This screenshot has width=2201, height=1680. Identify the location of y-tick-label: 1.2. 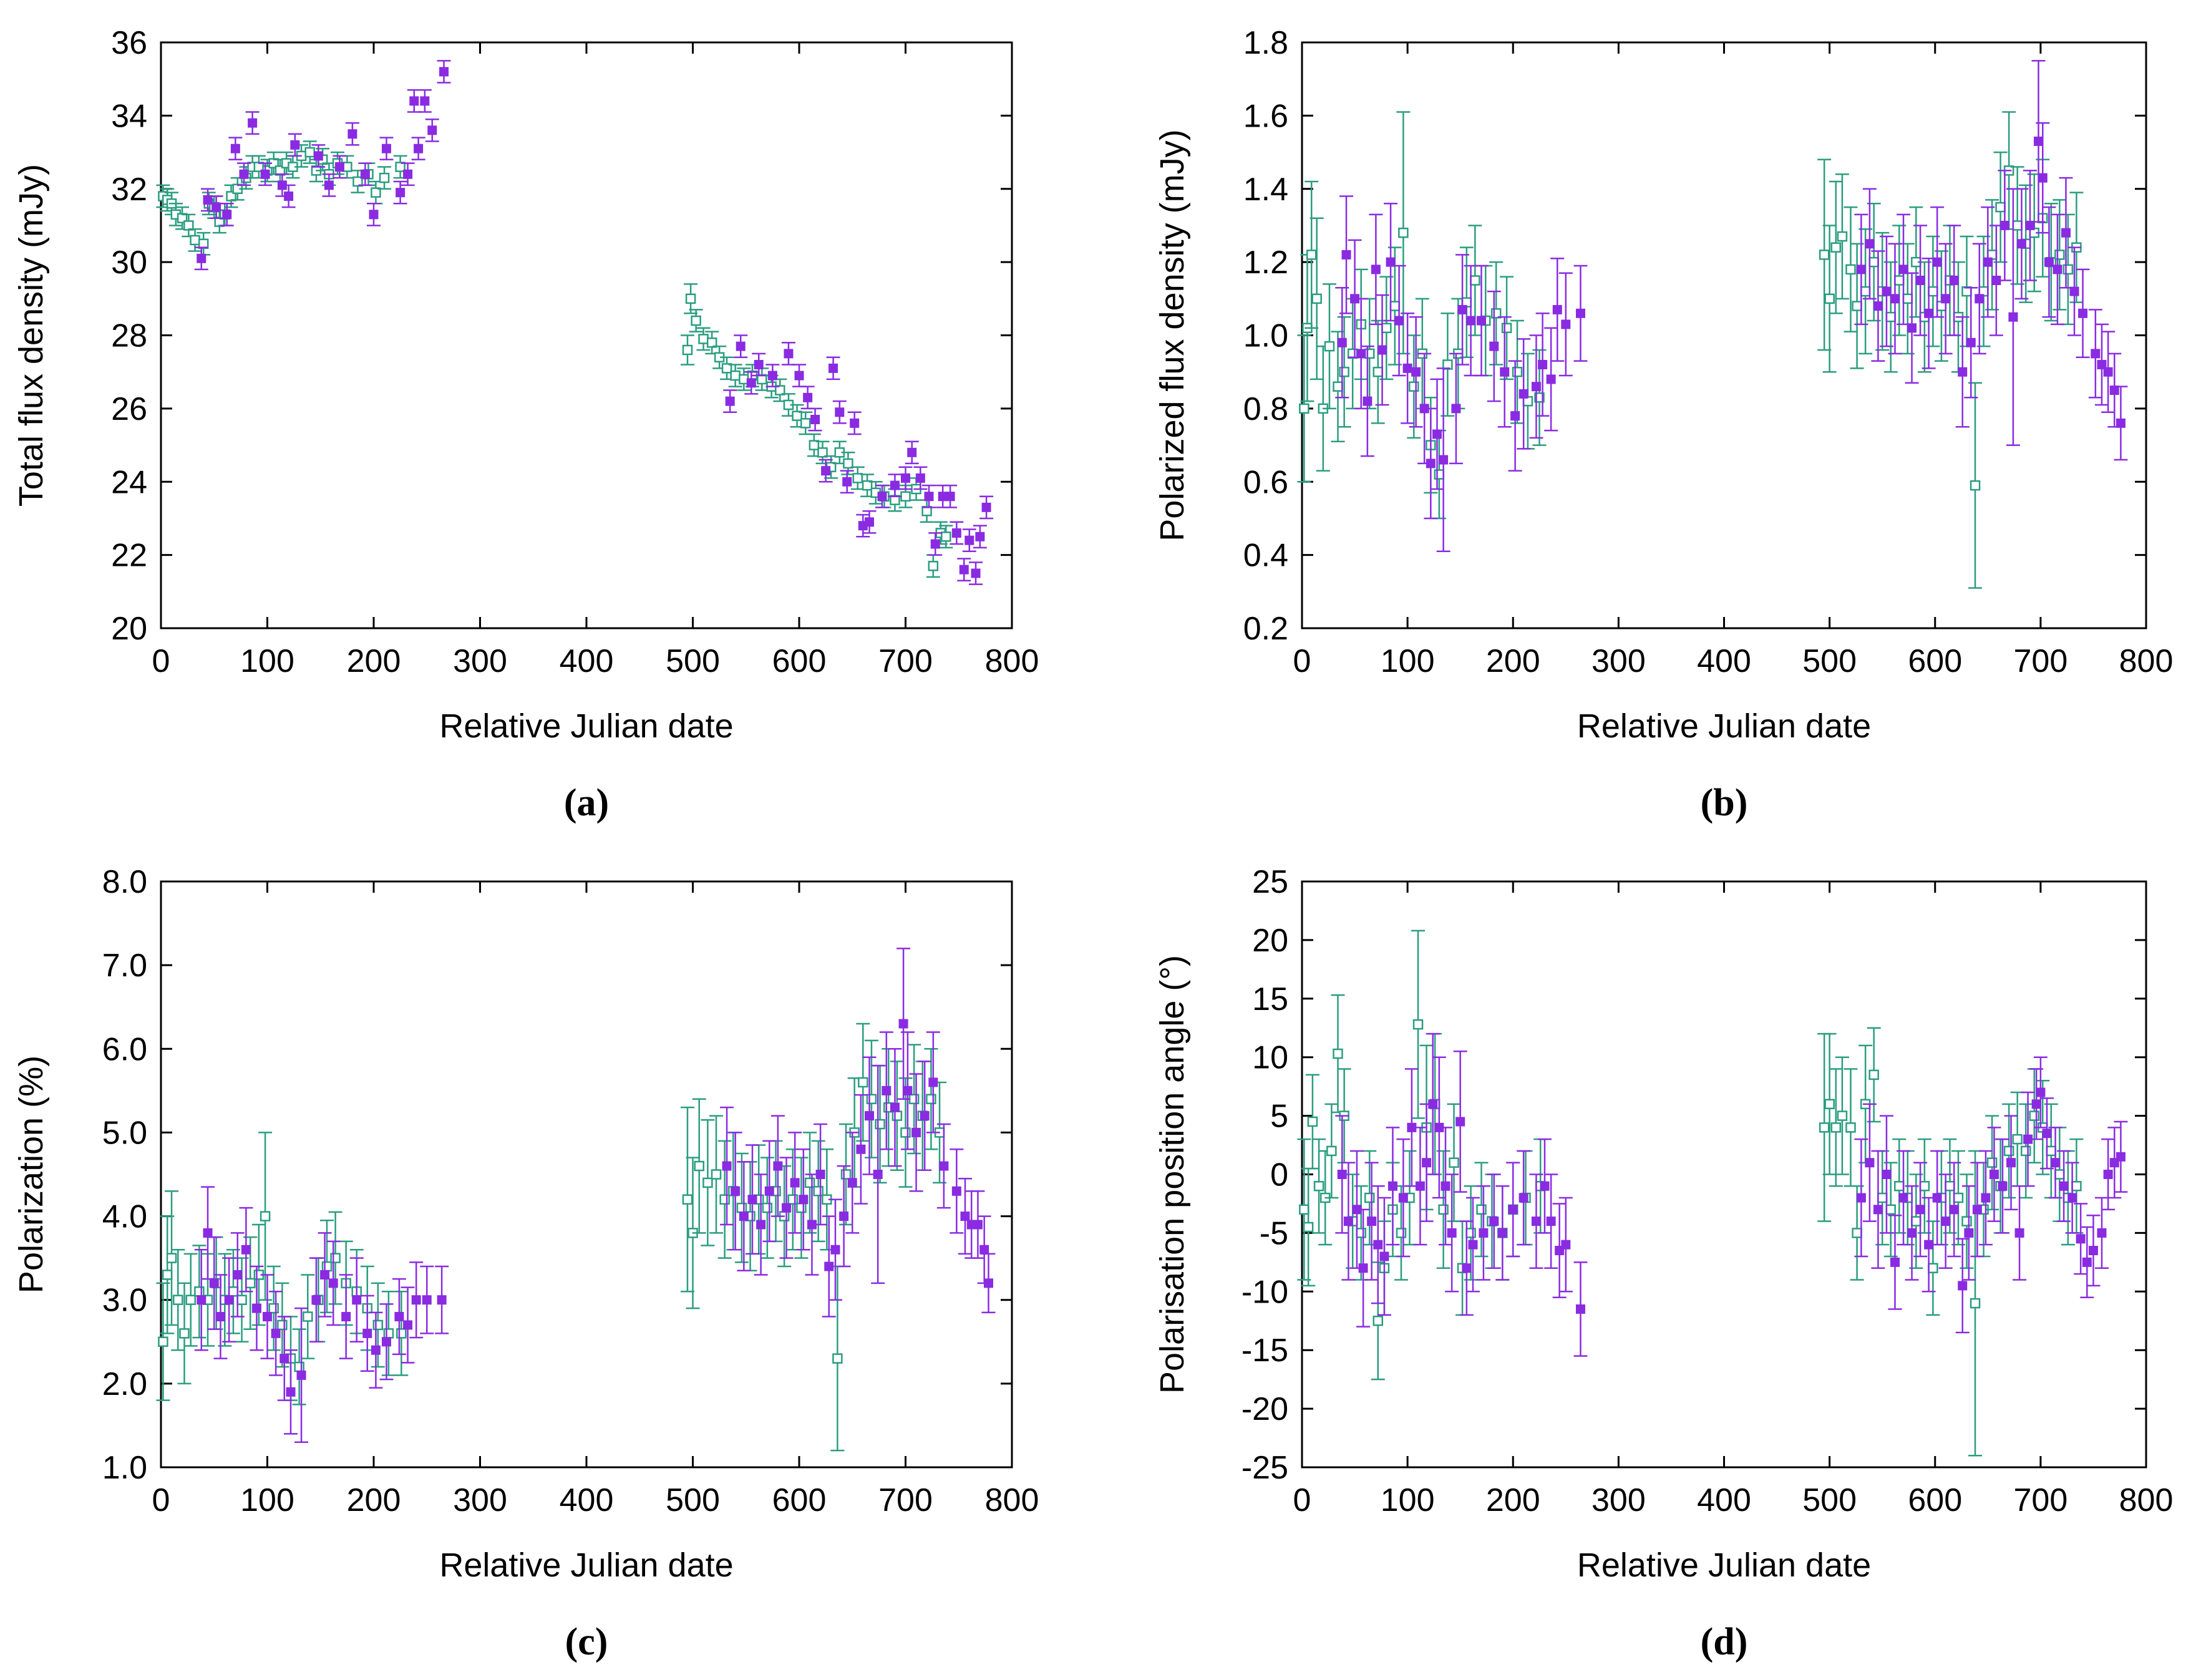
(1265, 263).